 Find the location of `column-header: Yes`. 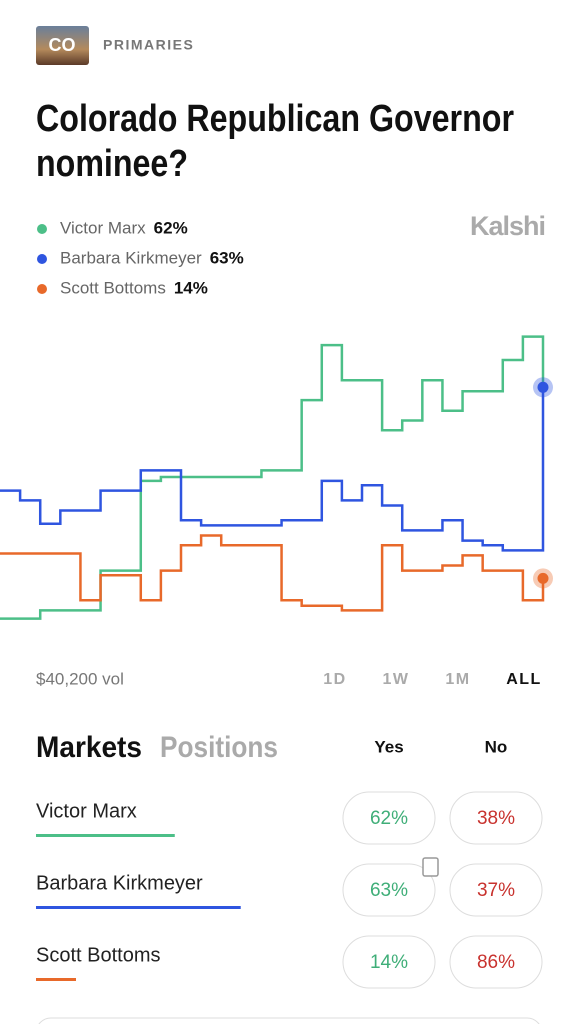

column-header: Yes is located at coordinates (388, 746).